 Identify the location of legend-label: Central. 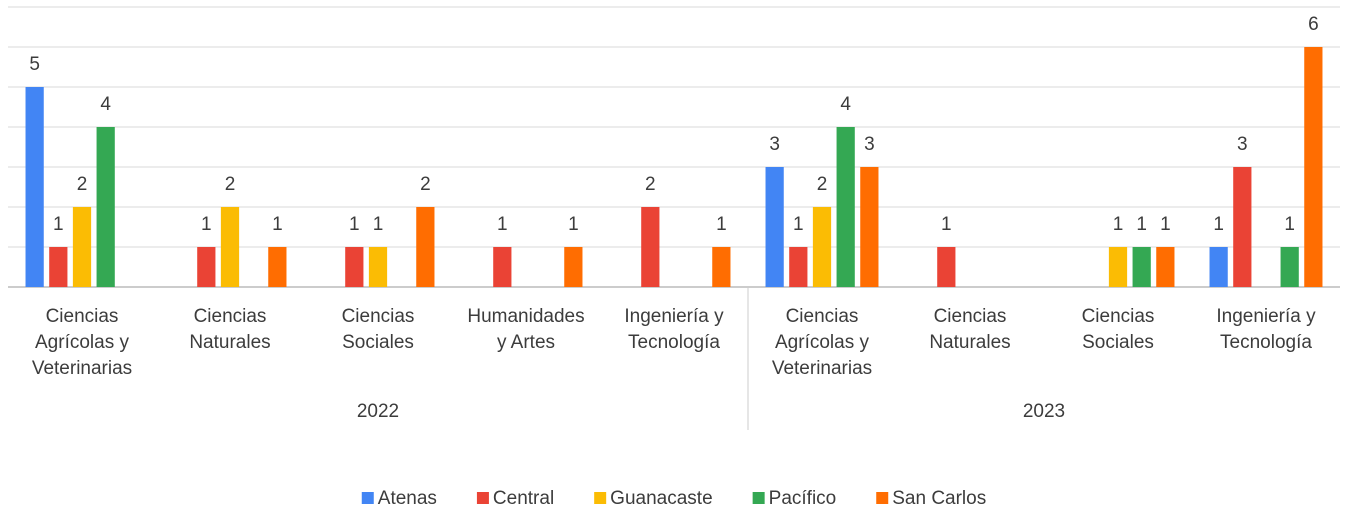
(523, 498).